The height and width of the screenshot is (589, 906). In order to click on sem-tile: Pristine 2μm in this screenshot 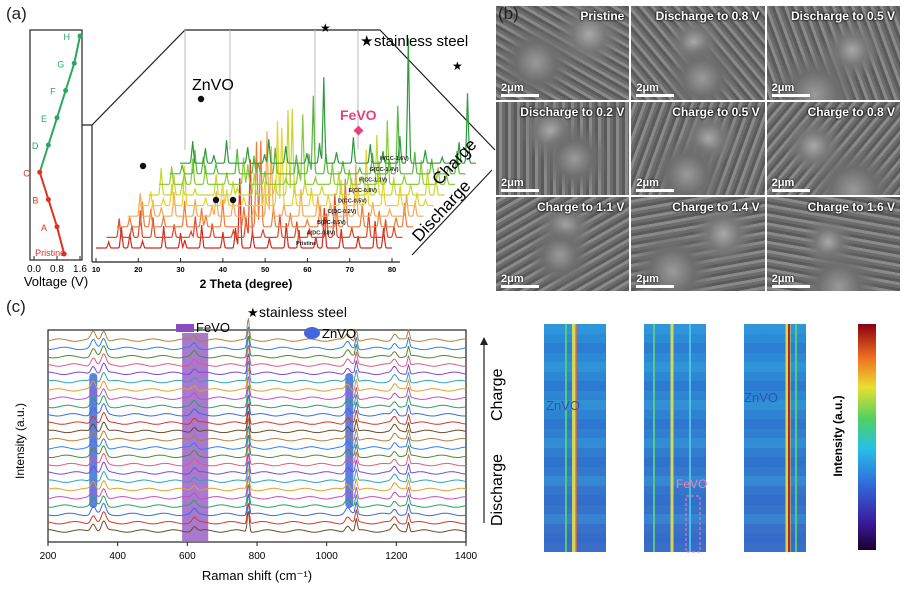, I will do `click(563, 53)`.